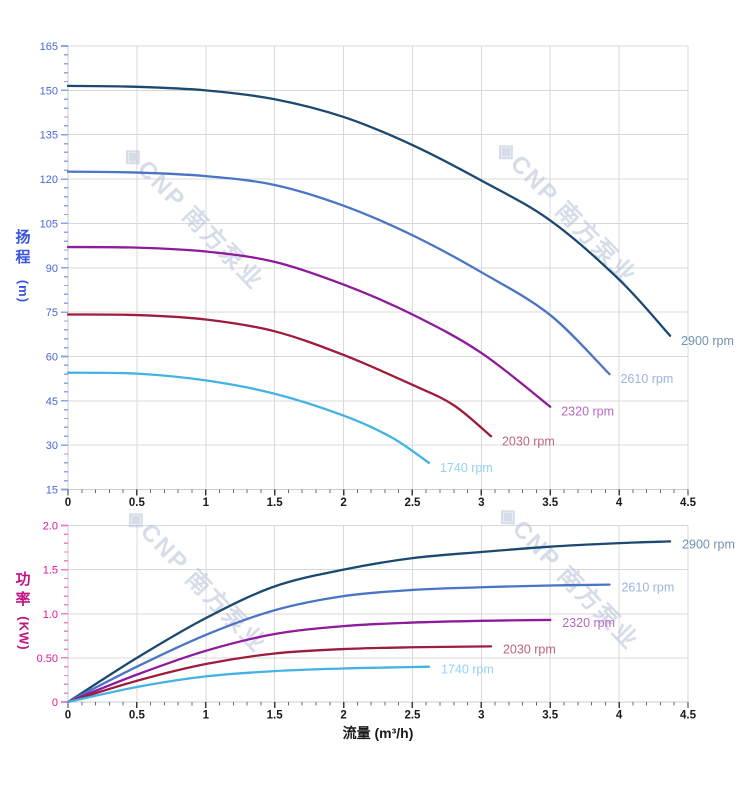 The image size is (752, 797). What do you see at coordinates (52, 446) in the screenshot?
I see `y-tick-label: 30` at bounding box center [52, 446].